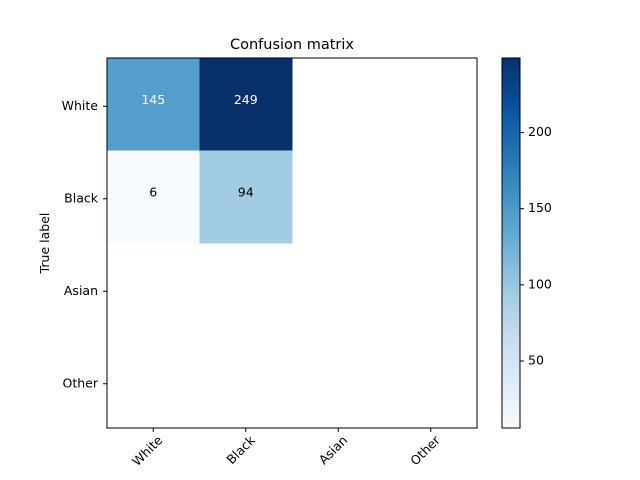  I want to click on colorbar-tick-label: 150, so click(540, 207).